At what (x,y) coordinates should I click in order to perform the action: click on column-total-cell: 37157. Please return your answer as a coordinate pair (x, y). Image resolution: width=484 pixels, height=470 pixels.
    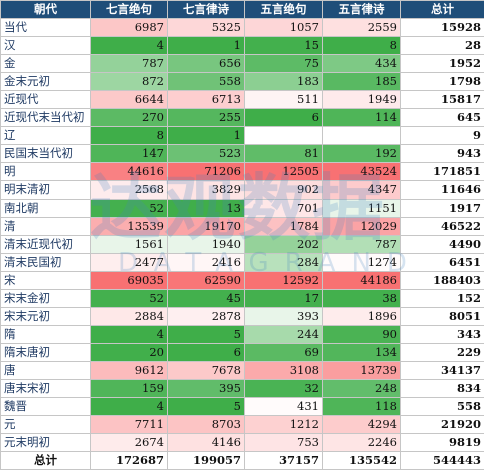
    Looking at the image, I should click on (284, 461).